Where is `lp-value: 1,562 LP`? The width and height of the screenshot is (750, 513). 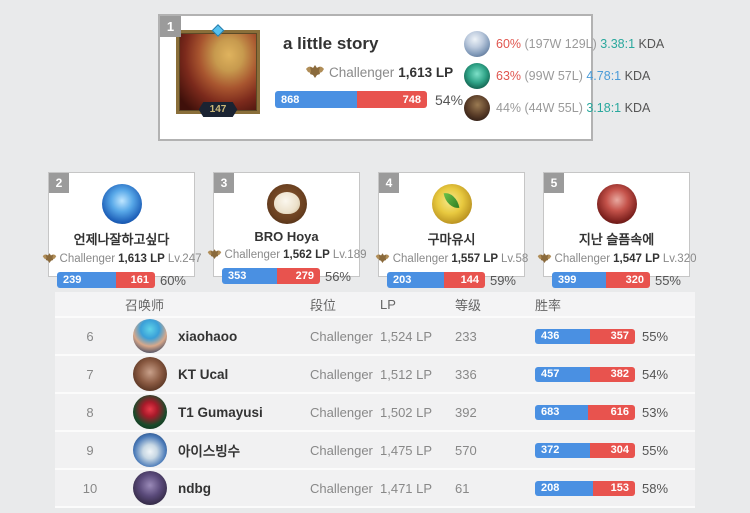
lp-value: 1,562 LP is located at coordinates (306, 254).